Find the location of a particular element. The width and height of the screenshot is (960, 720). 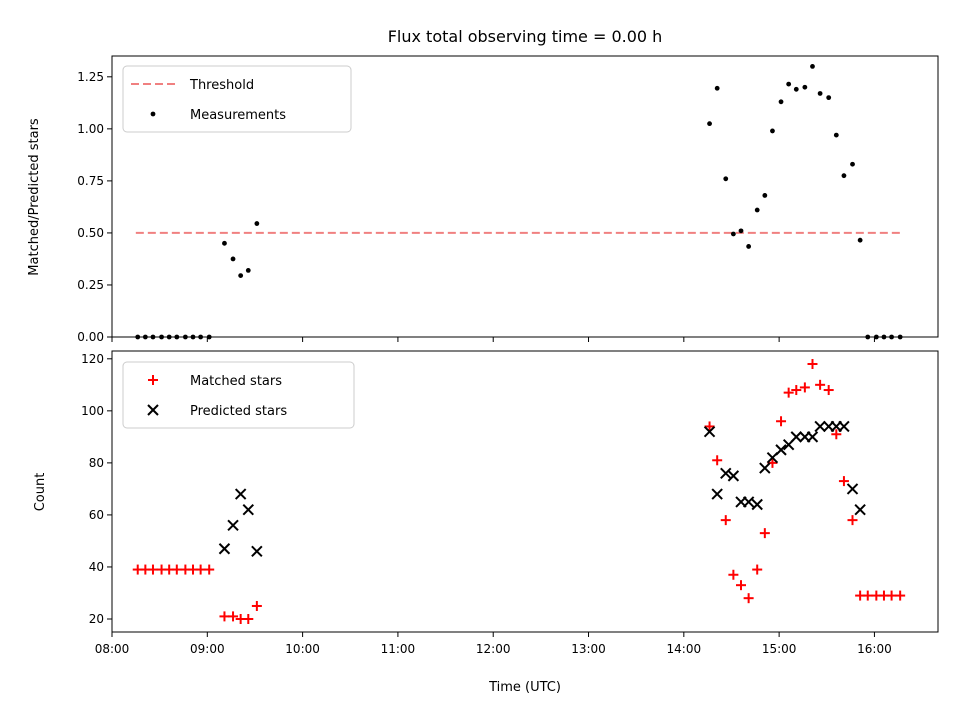

bottom-x-tick-label: 09:00 is located at coordinates (207, 649).